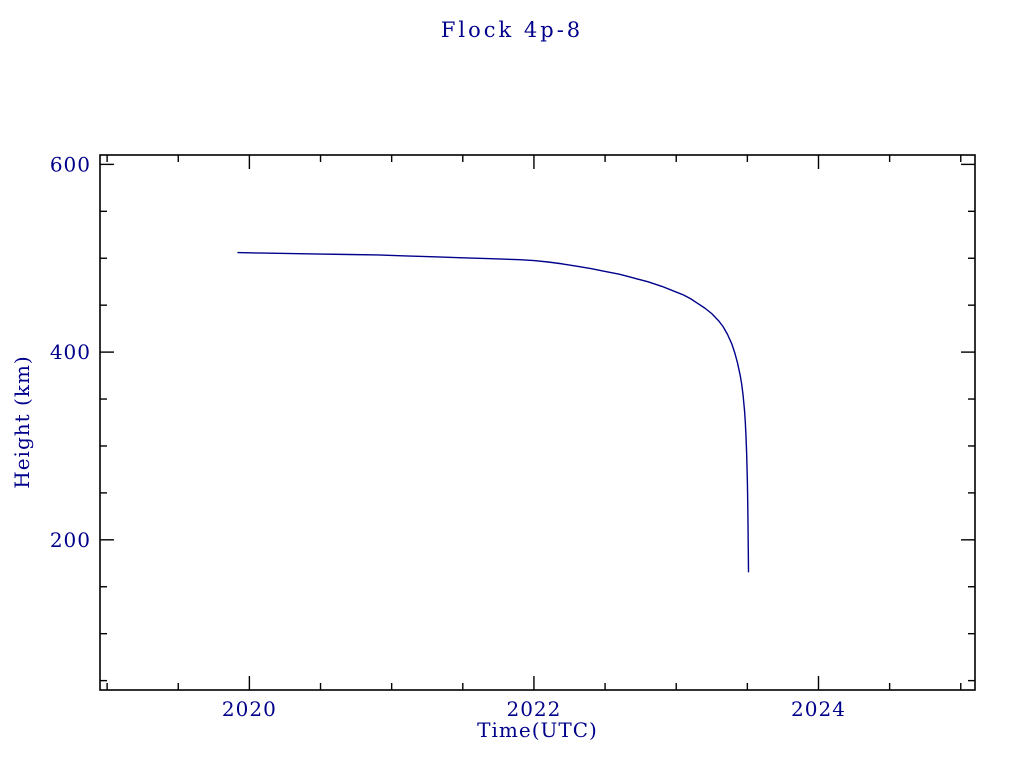 Image resolution: width=1024 pixels, height=768 pixels. I want to click on x-tick-label: 2020, so click(249, 709).